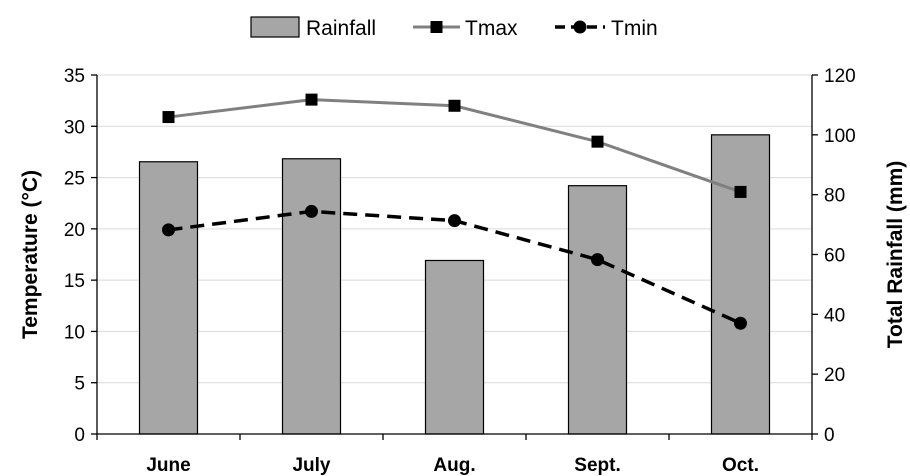 This screenshot has width=910, height=476. What do you see at coordinates (275, 27) in the screenshot?
I see `legend-rainfall-swatch` at bounding box center [275, 27].